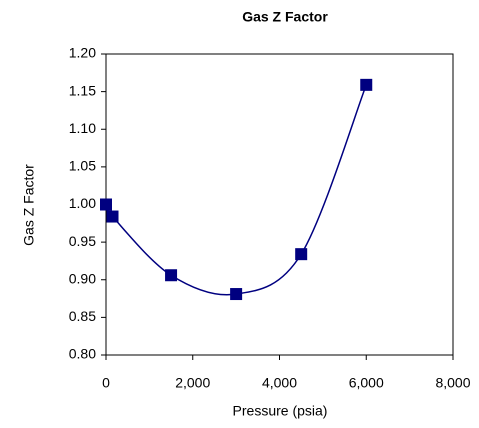 This screenshot has height=428, width=479. Describe the element at coordinates (82, 128) in the screenshot. I see `y-tick-label: 1.10` at that location.